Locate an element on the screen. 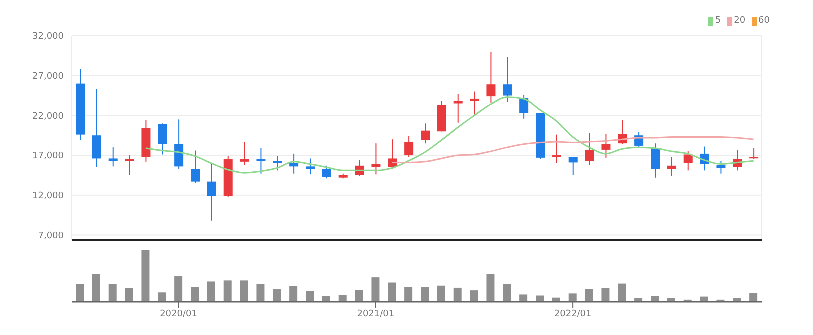 The width and height of the screenshot is (813, 335). y-tick-label: 32,000 is located at coordinates (48, 37).